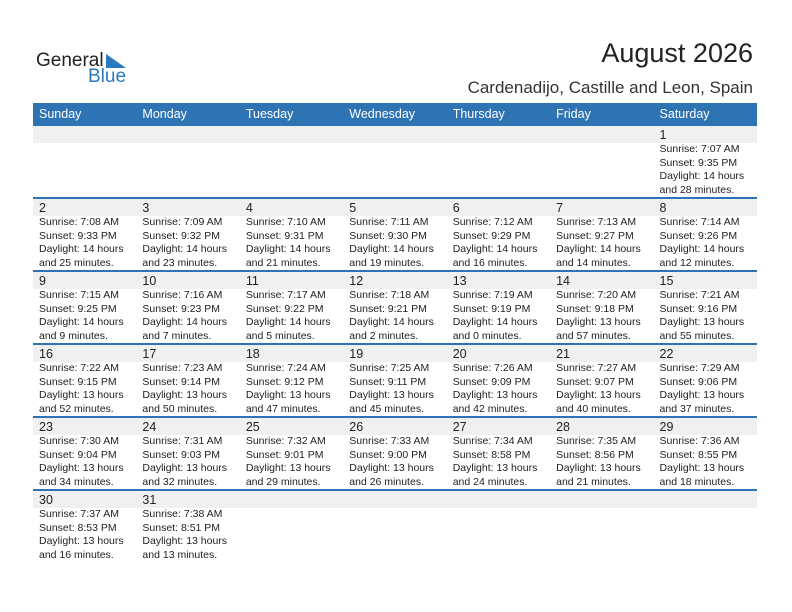 The width and height of the screenshot is (792, 612). Describe the element at coordinates (478, 114) in the screenshot. I see `weekday-thursday: Thursday` at that location.